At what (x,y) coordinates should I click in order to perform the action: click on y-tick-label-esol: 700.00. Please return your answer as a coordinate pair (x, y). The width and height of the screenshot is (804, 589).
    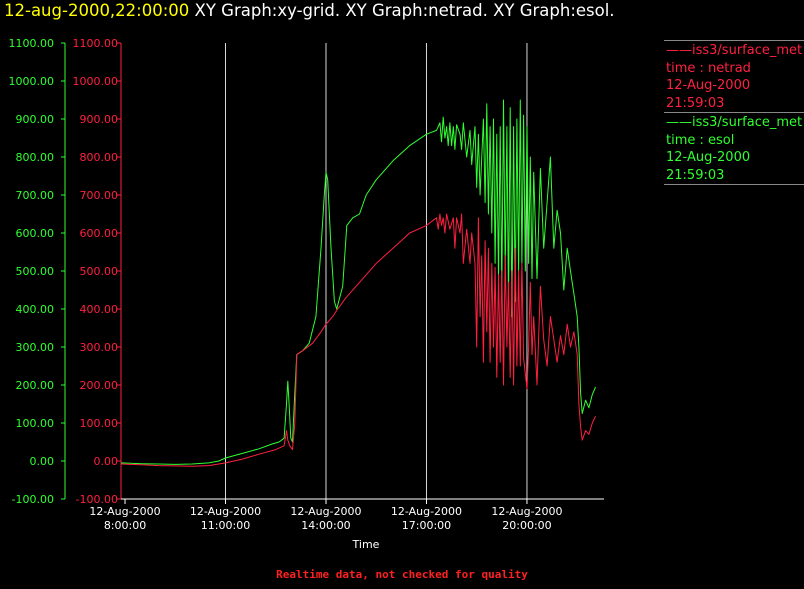
    Looking at the image, I should click on (35, 195).